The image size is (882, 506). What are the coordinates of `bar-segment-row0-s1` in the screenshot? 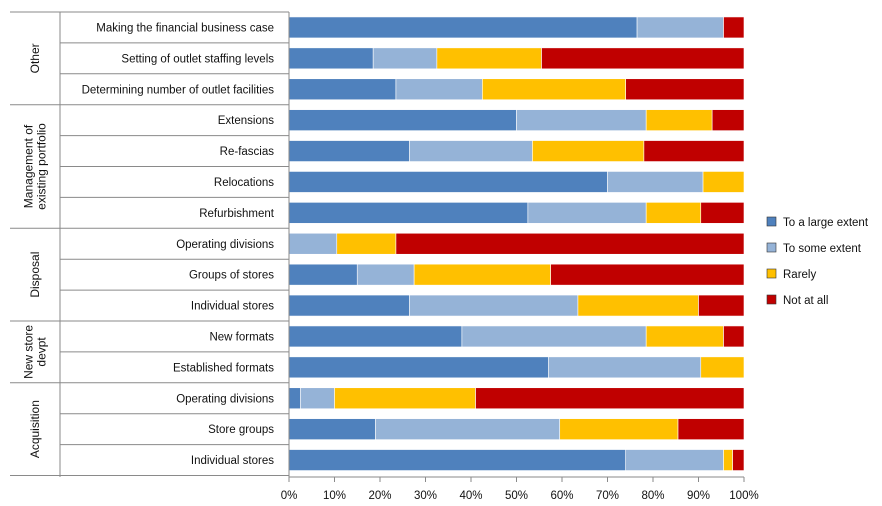 It's located at (680, 27).